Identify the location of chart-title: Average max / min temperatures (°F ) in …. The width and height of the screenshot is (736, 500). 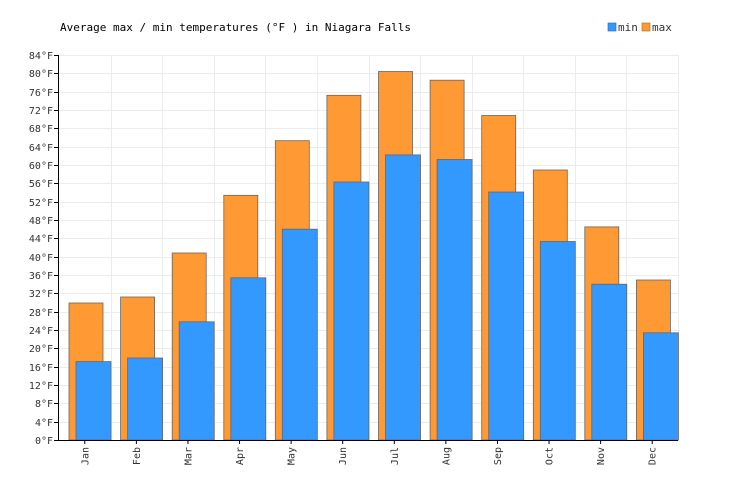
(235, 27).